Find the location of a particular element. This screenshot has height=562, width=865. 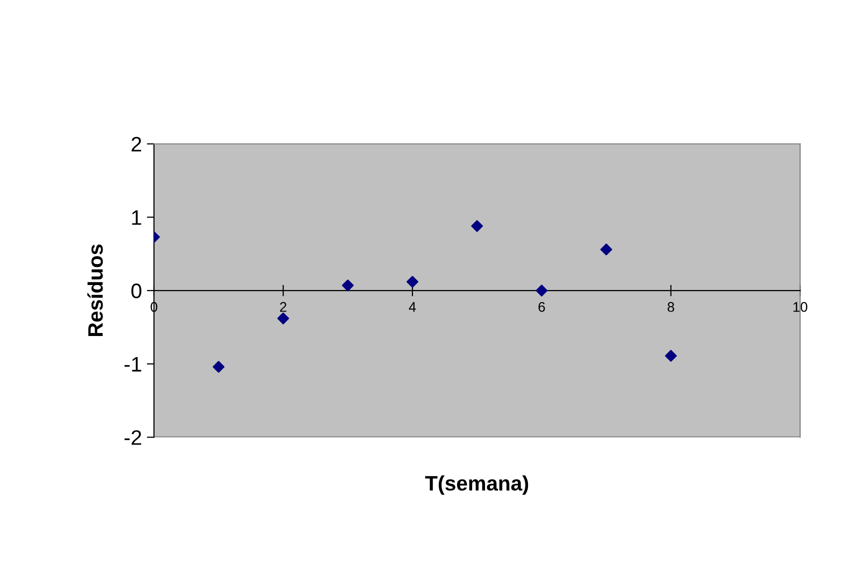

y-tick-label: 0 is located at coordinates (136, 291).